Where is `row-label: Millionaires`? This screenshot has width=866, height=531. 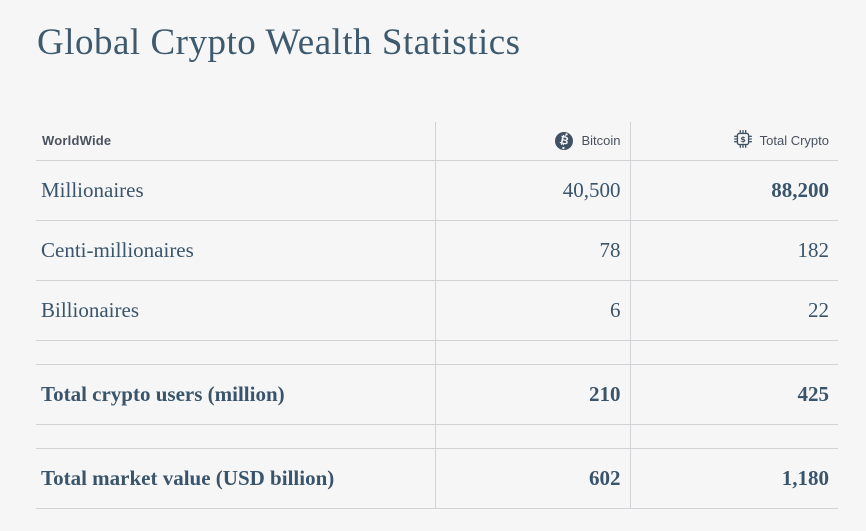 row-label: Millionaires is located at coordinates (235, 190).